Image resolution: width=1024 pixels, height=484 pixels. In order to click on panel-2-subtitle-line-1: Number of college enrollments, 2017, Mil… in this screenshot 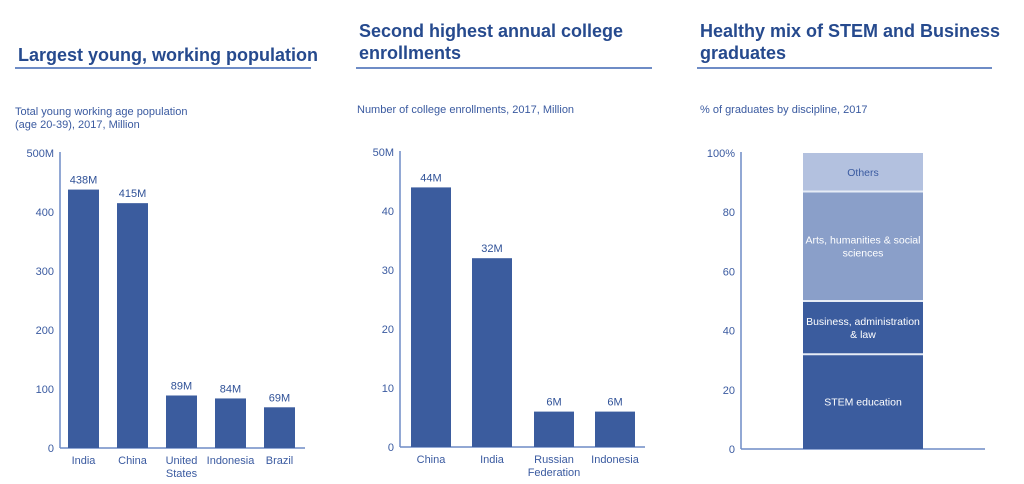, I will do `click(466, 110)`.